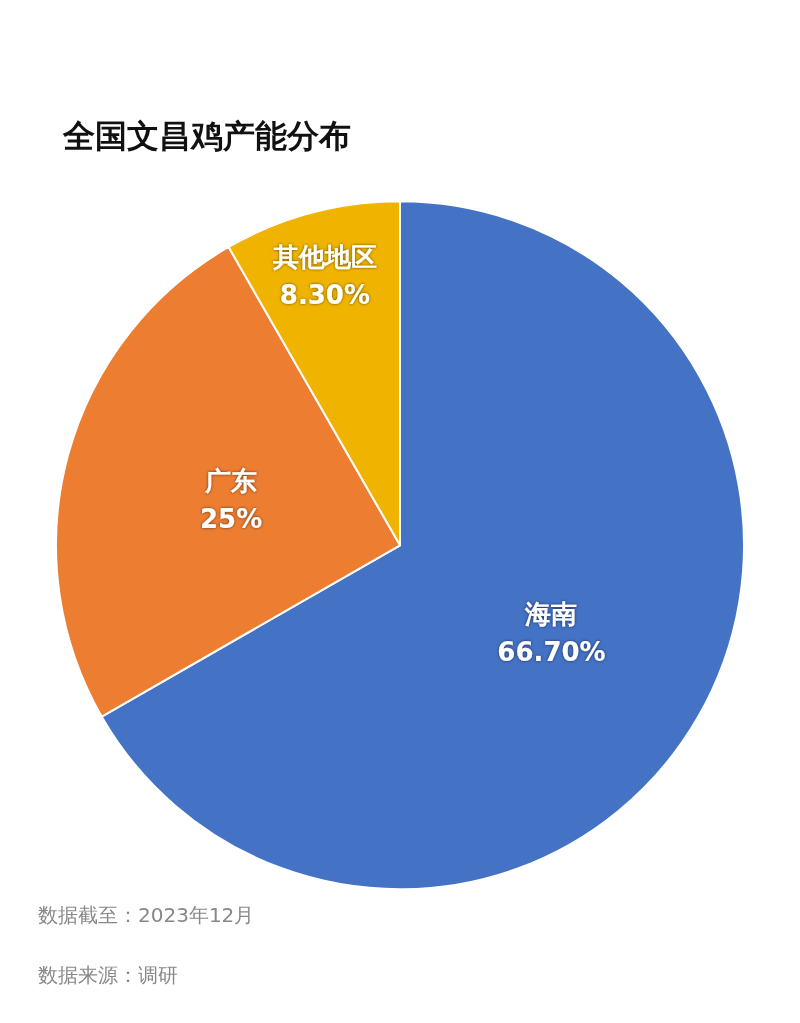  What do you see at coordinates (206, 136) in the screenshot?
I see `chart-title: 全国文昌鸡产能分布` at bounding box center [206, 136].